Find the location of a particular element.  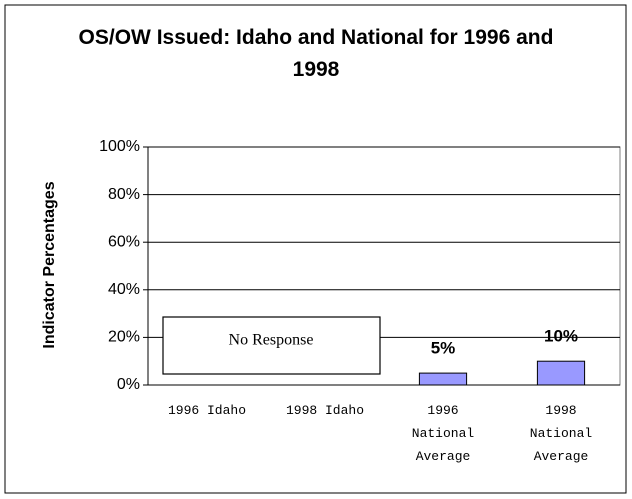

annotation: No Response is located at coordinates (271, 340).